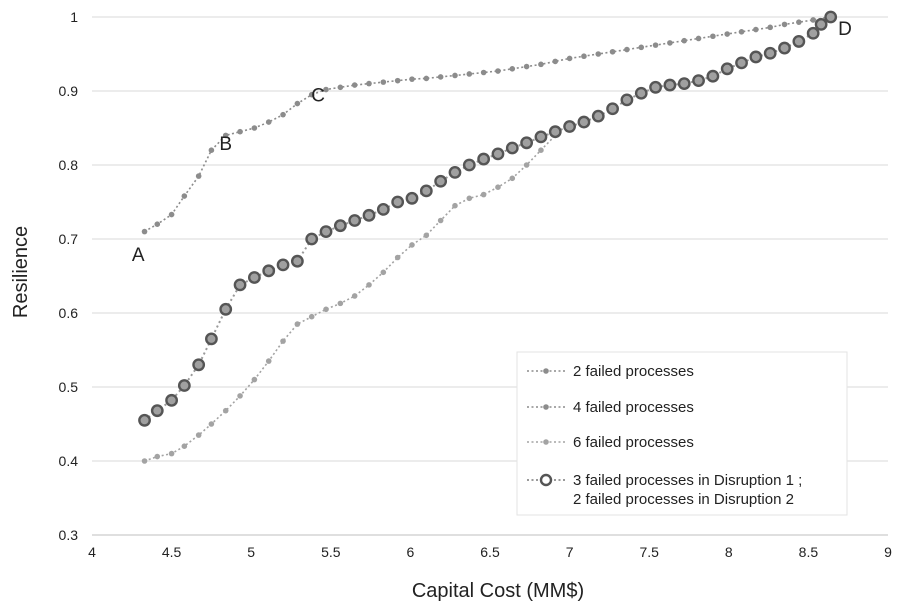 This screenshot has height=603, width=898. Describe the element at coordinates (138, 255) in the screenshot. I see `annotation-a: A` at that location.